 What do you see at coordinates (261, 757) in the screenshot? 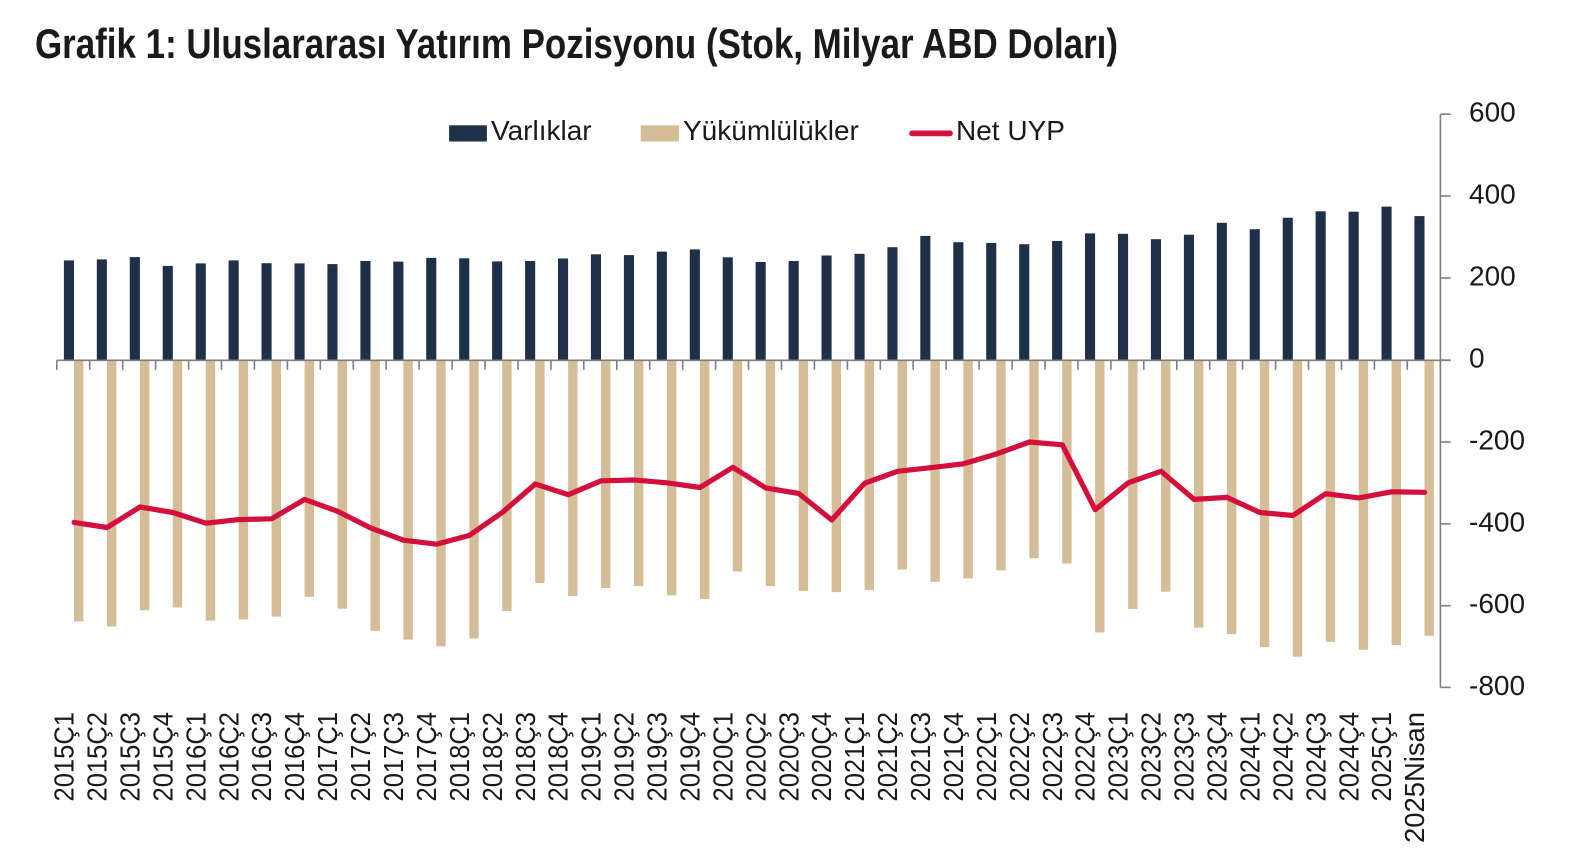
I see `svg-text: 2016Ç3` at bounding box center [261, 757].